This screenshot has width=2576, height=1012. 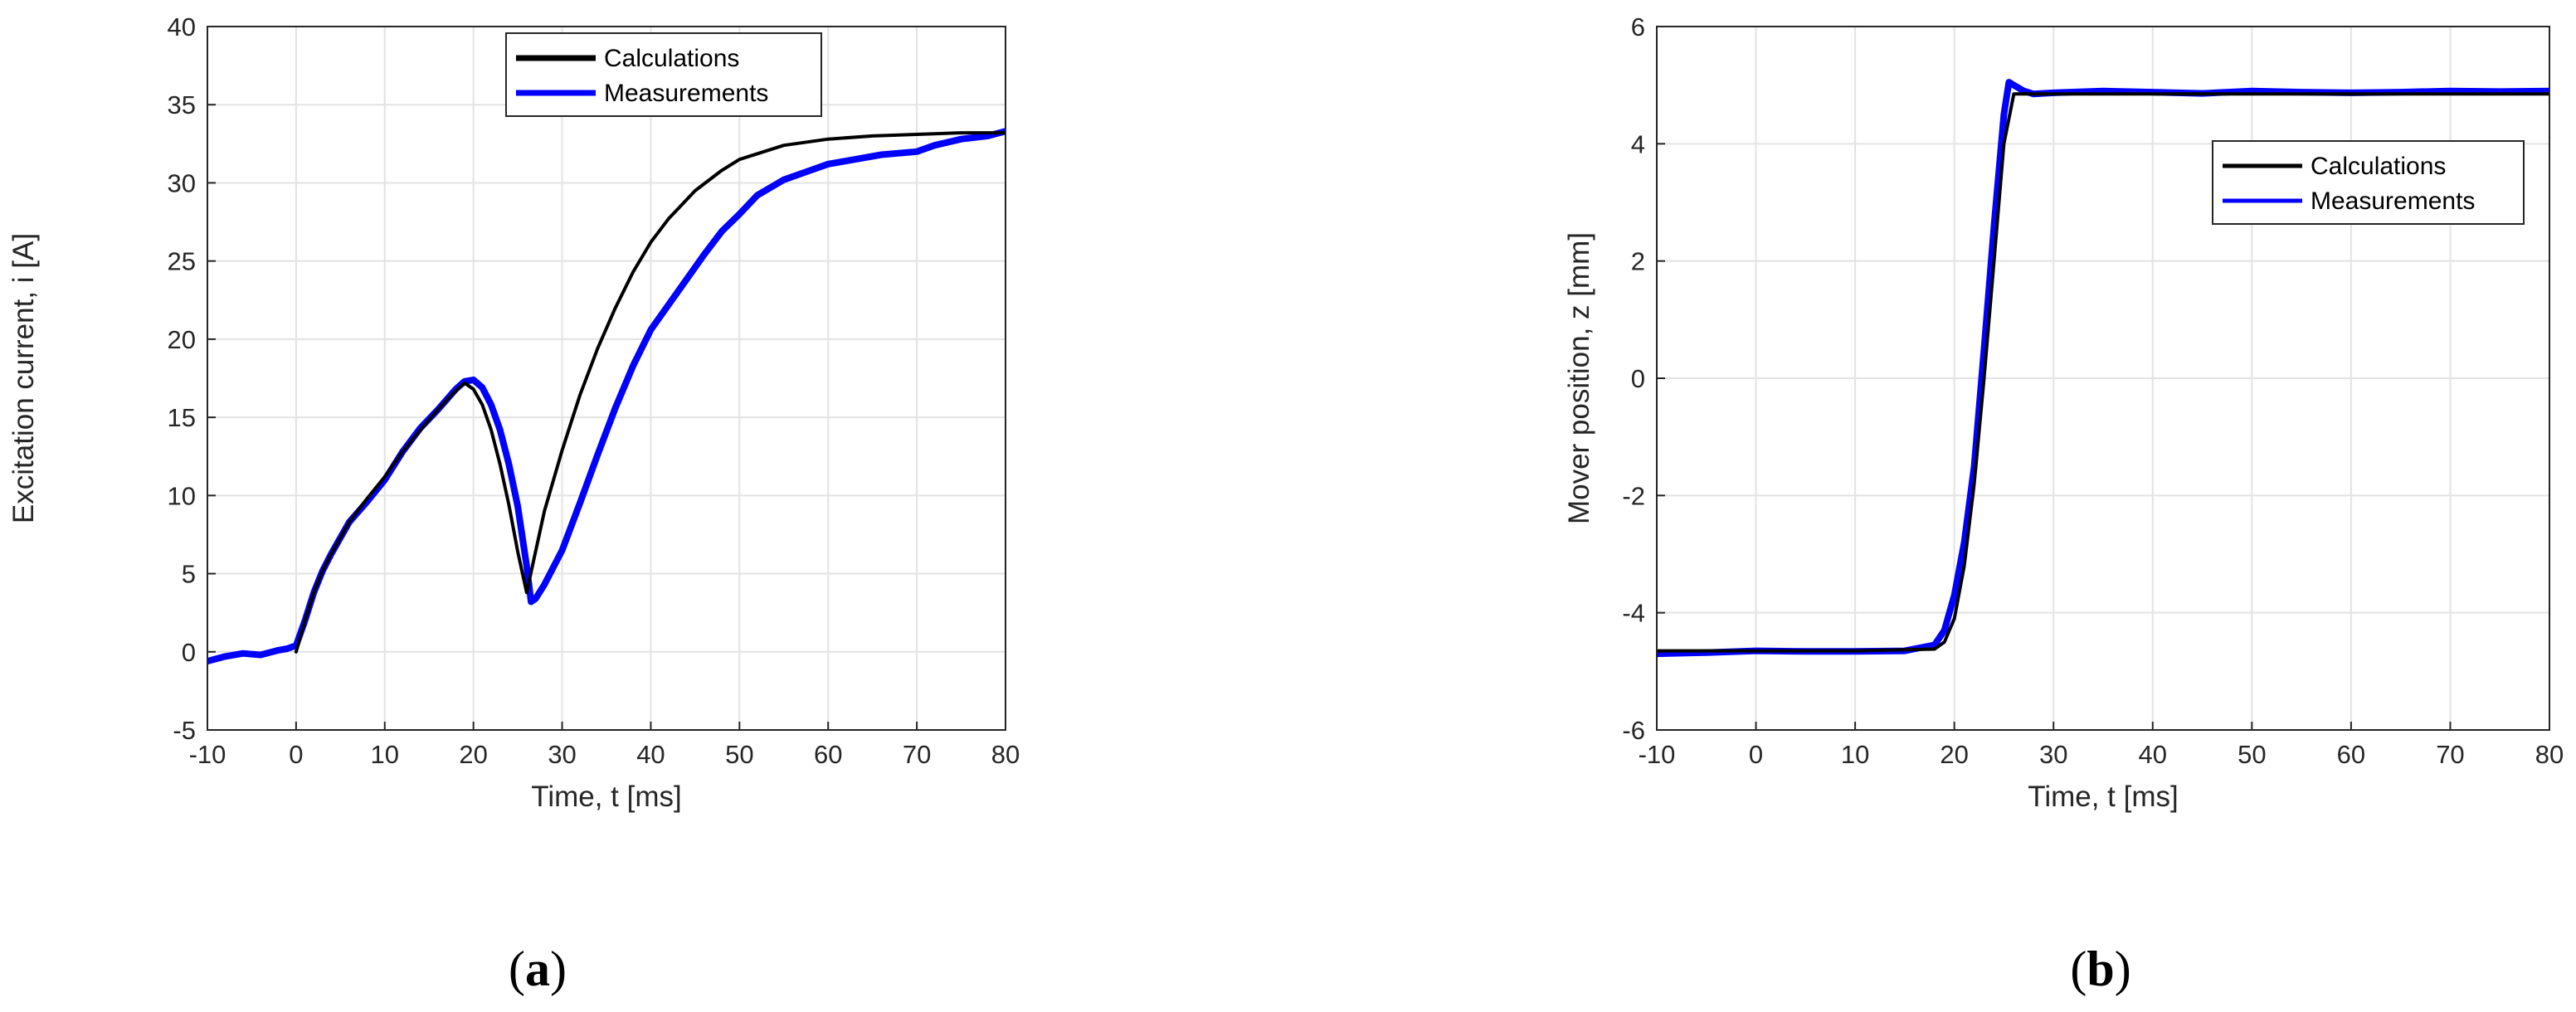 What do you see at coordinates (182, 261) in the screenshot?
I see `y-tick-label: 25` at bounding box center [182, 261].